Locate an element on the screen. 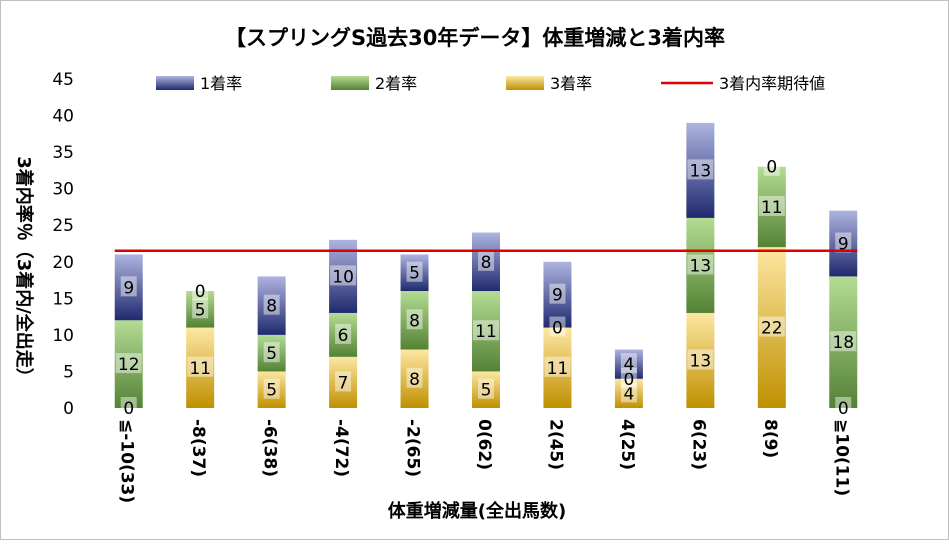  x-axis-title: 体重増減量(全出馬数) is located at coordinates (477, 511).